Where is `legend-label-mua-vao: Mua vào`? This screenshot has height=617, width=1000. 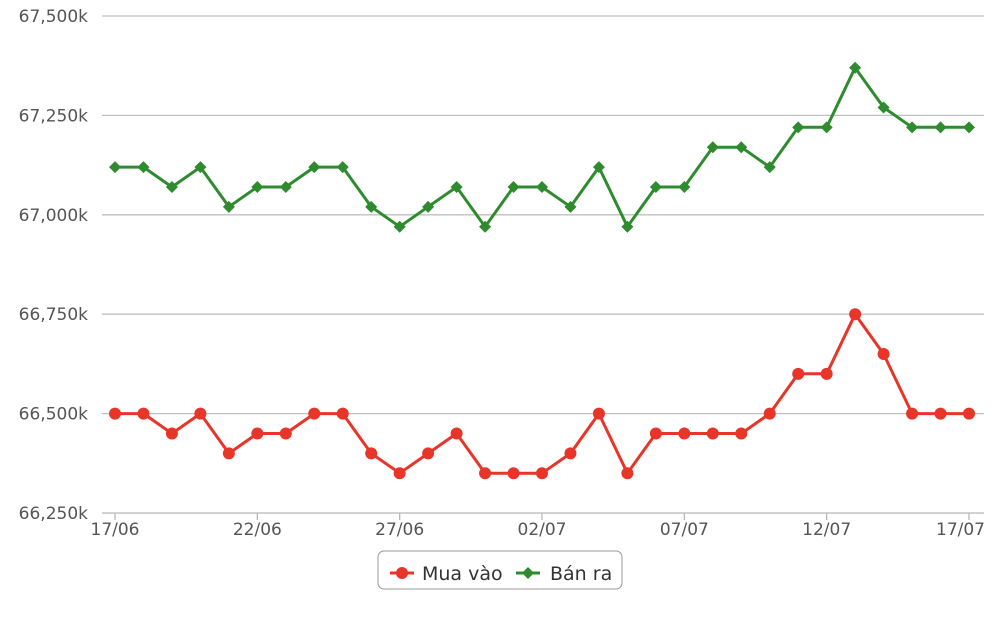
legend-label-mua-vao: Mua vào is located at coordinates (462, 574).